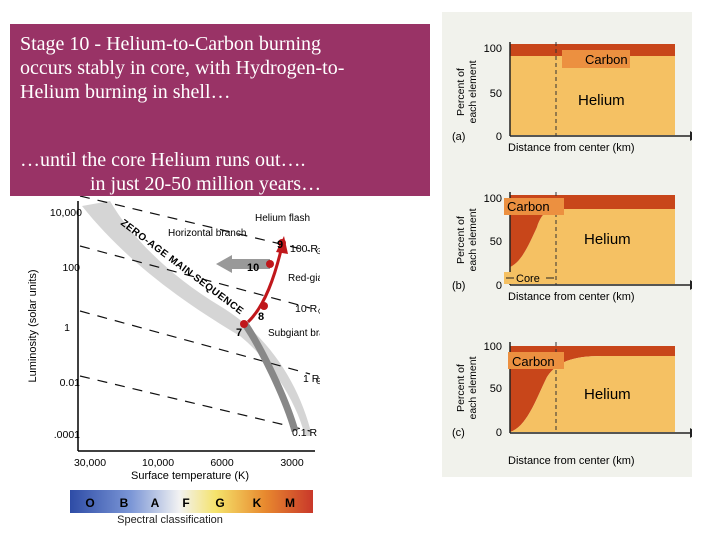 This screenshot has height=540, width=720. I want to click on main-sequence-band, so click(197, 318).